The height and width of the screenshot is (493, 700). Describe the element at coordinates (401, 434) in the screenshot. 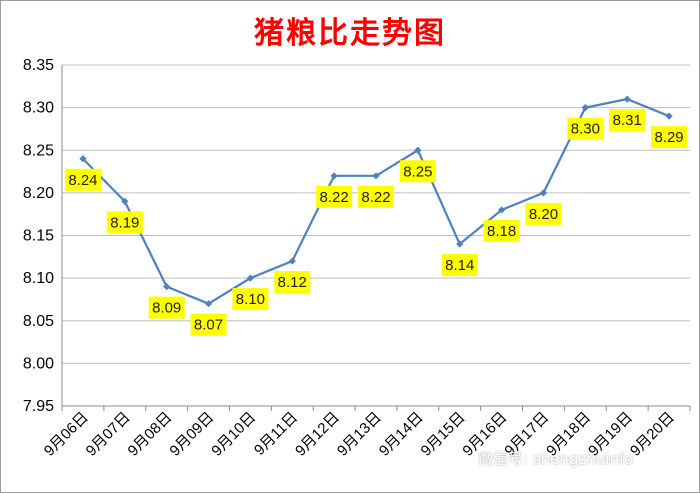

I see `x-tick-label: 9月14日` at that location.